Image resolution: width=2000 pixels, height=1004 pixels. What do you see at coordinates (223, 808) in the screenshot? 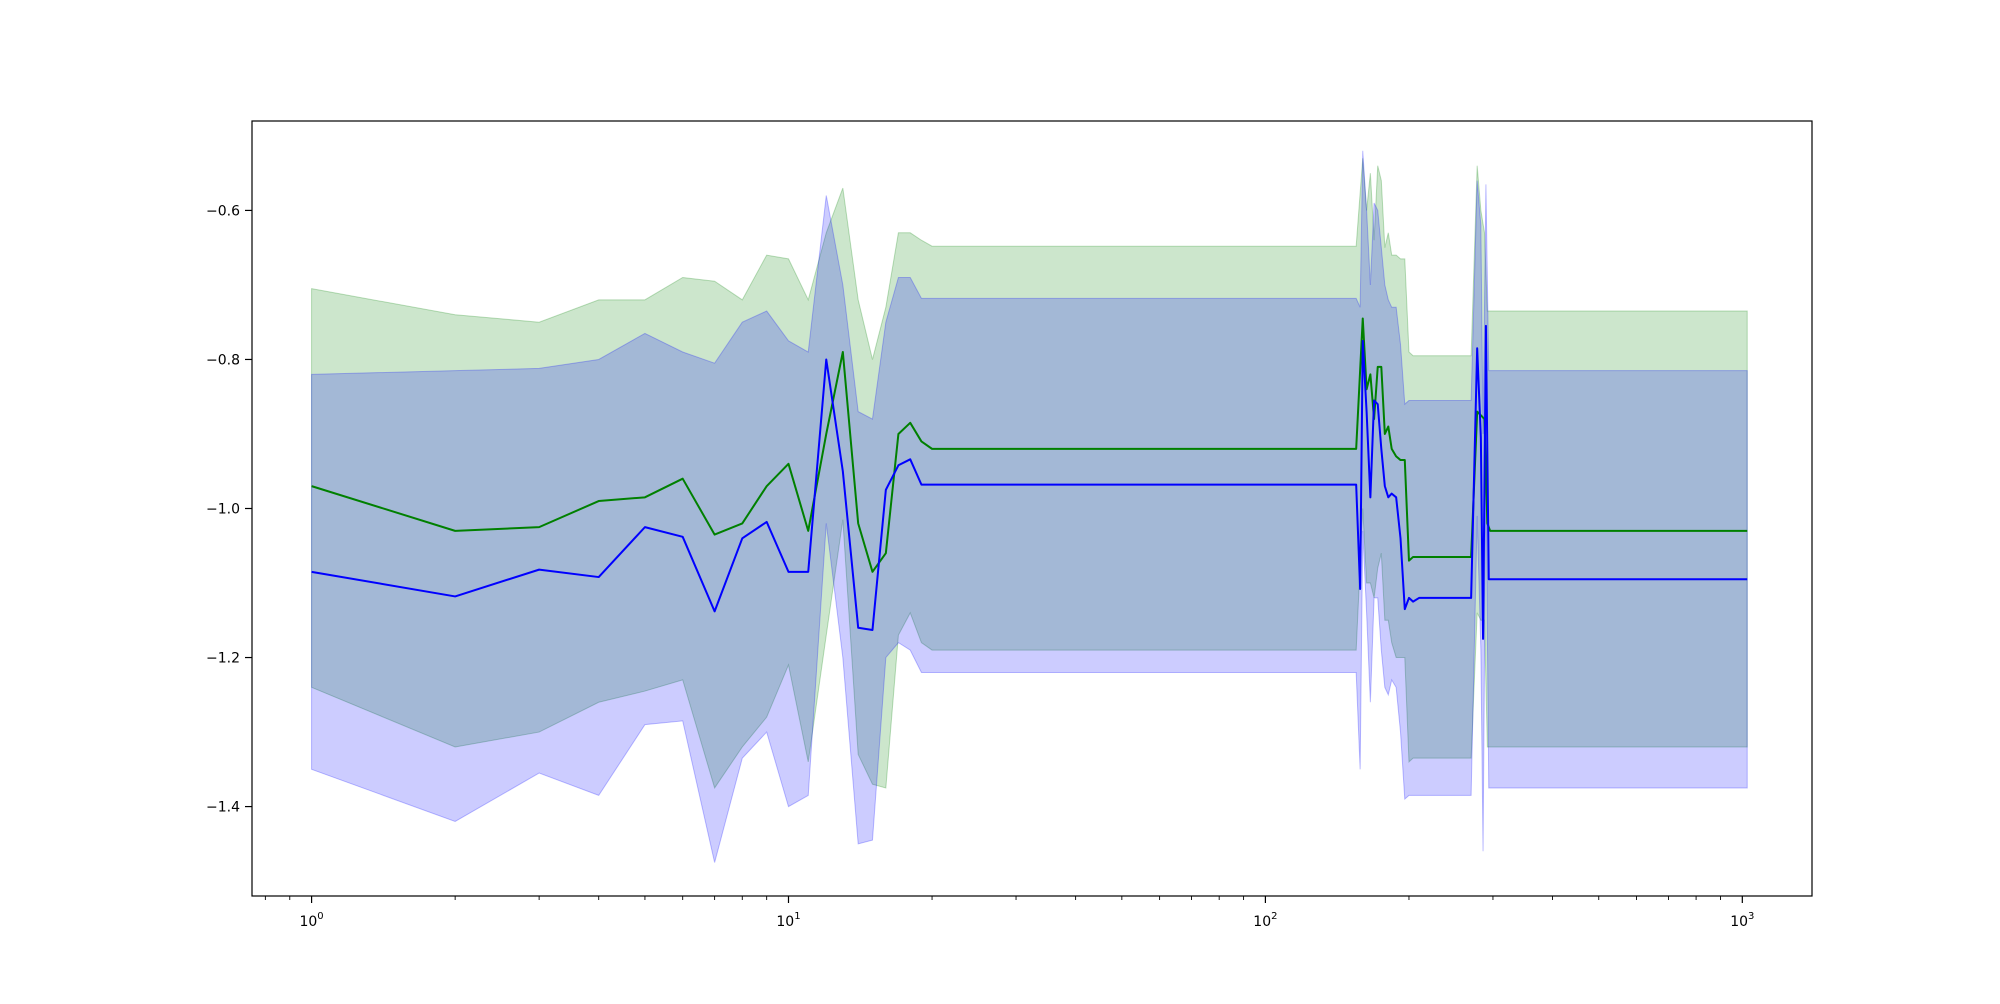
I see `y-tick-label: −1.4` at bounding box center [223, 808].